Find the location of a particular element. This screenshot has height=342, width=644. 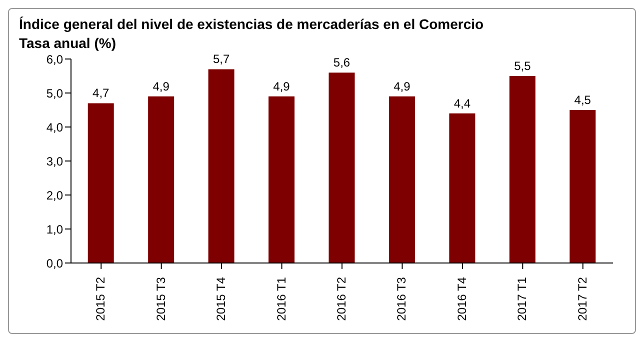

data-label: 4,5 is located at coordinates (583, 100).